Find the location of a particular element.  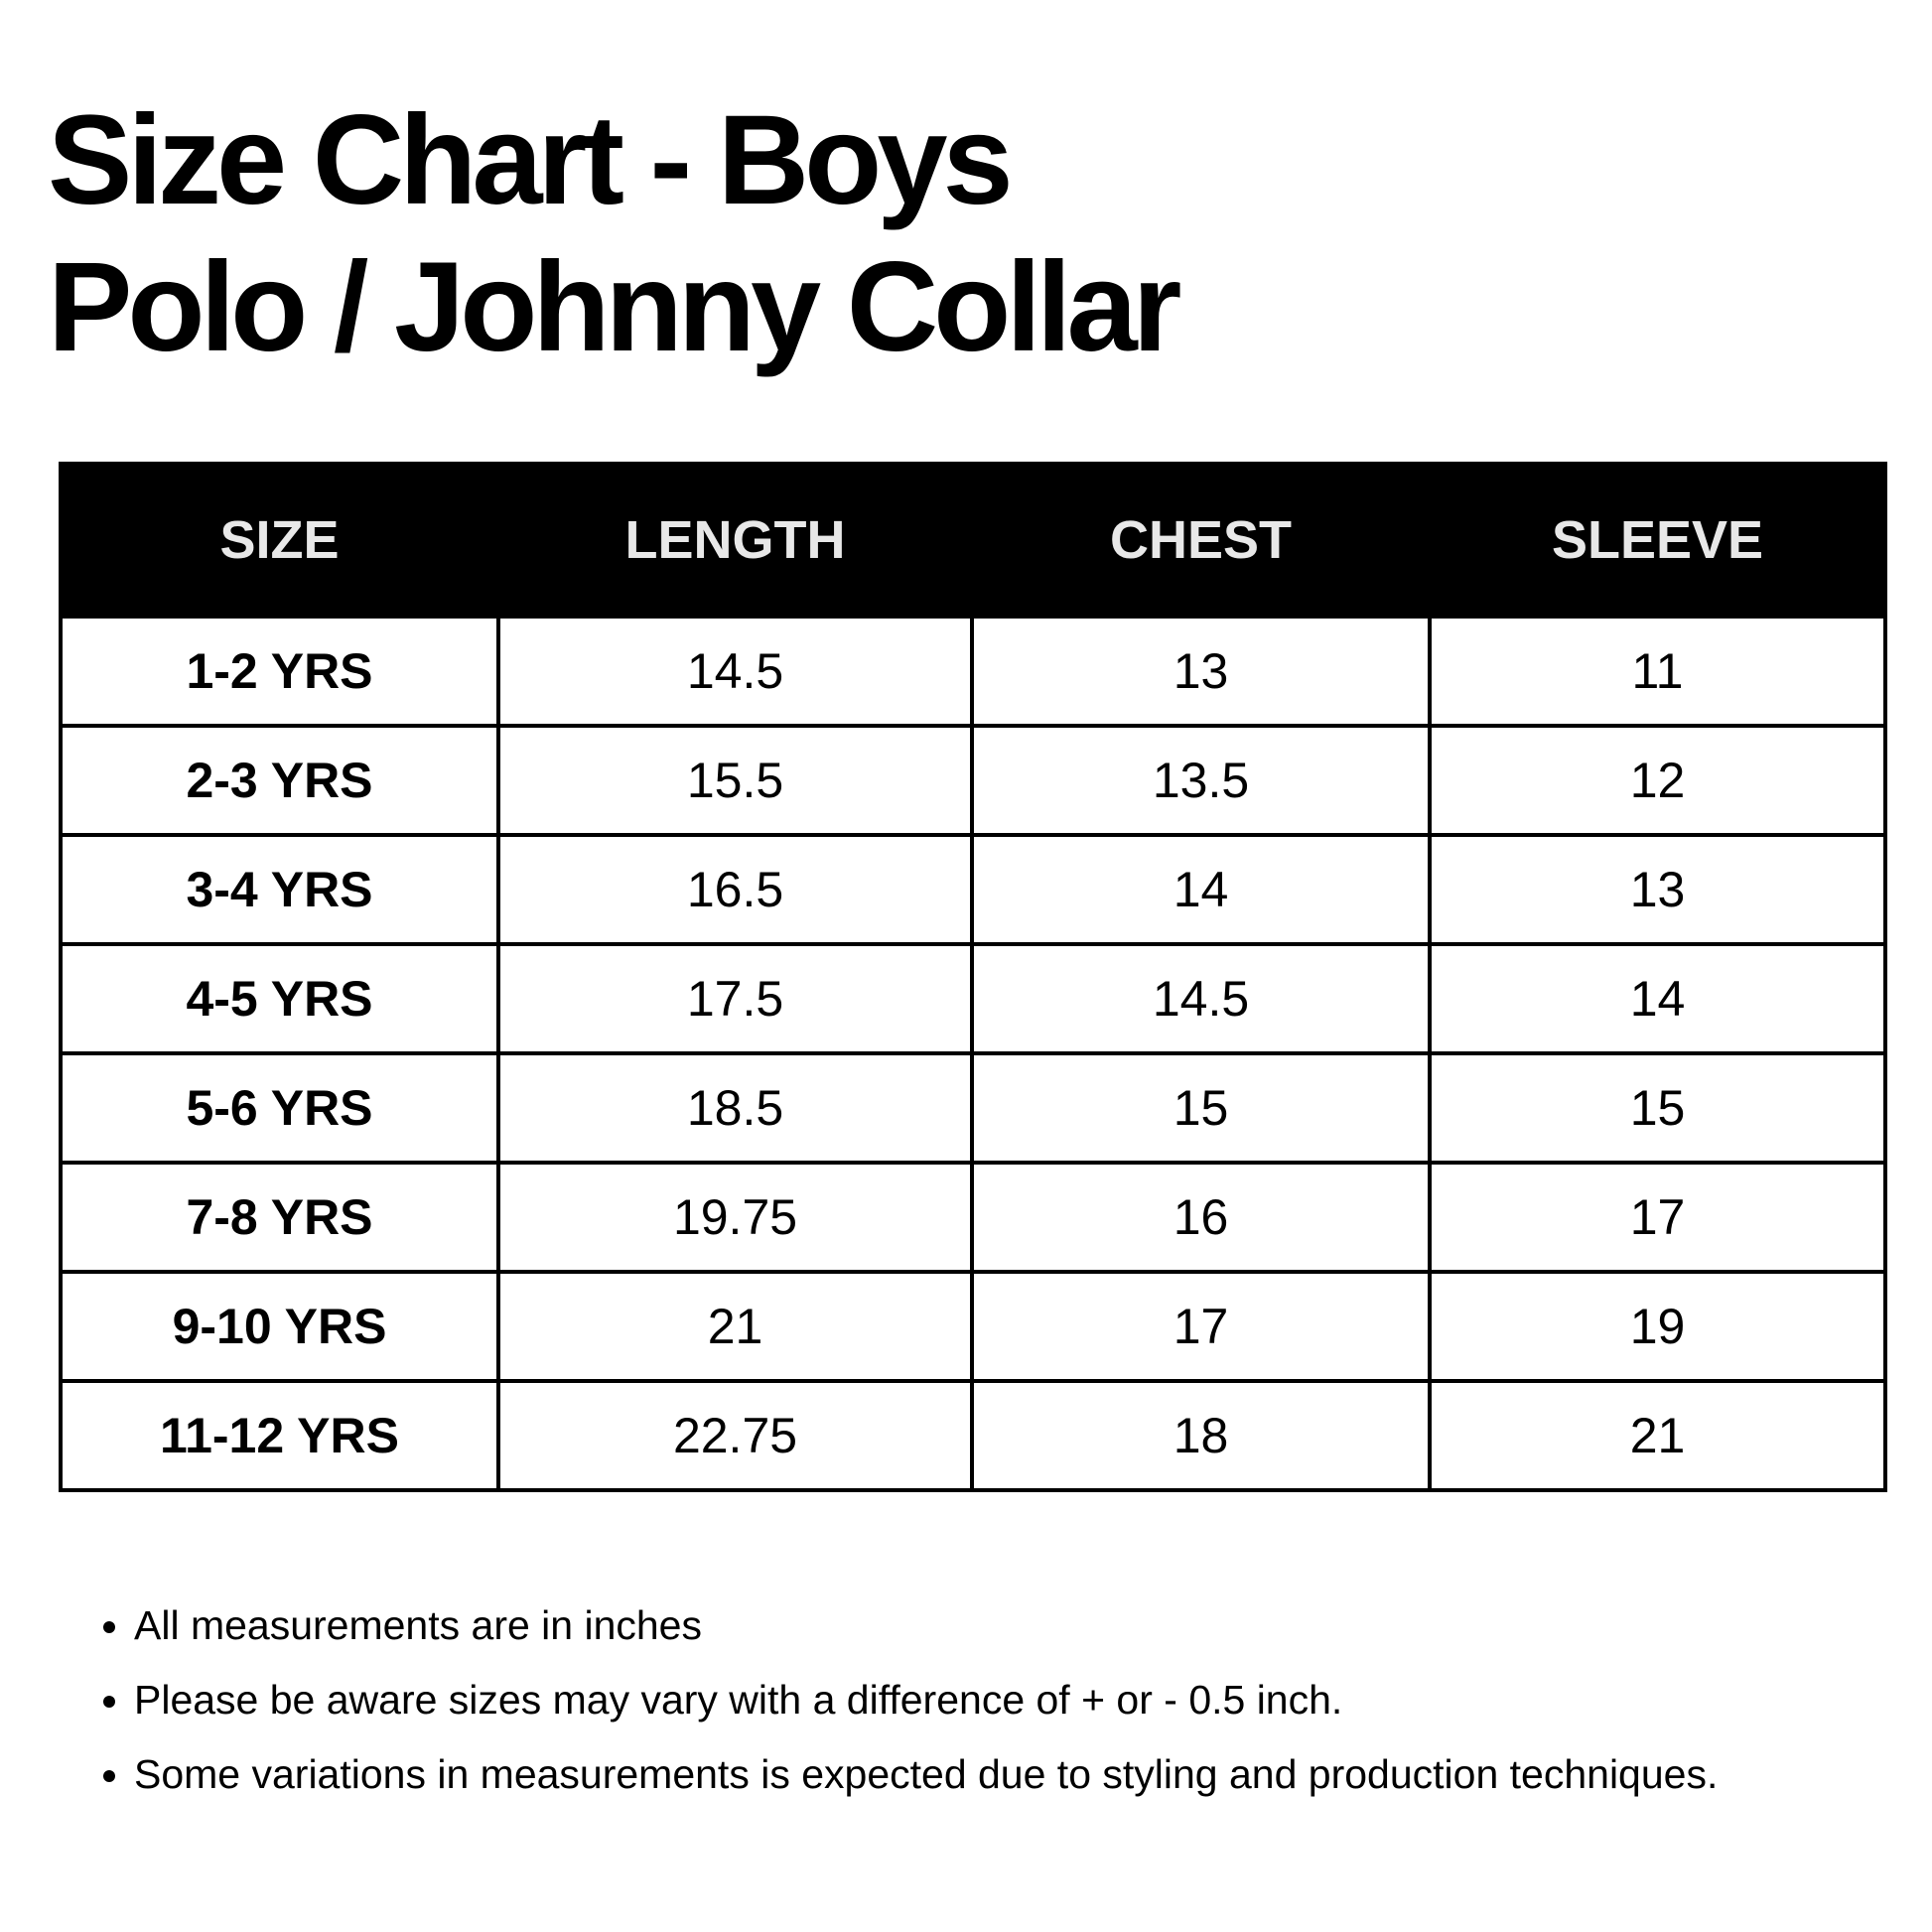

table-row: 4-5 YRS 17.5 14.5 14 is located at coordinates (973, 999).